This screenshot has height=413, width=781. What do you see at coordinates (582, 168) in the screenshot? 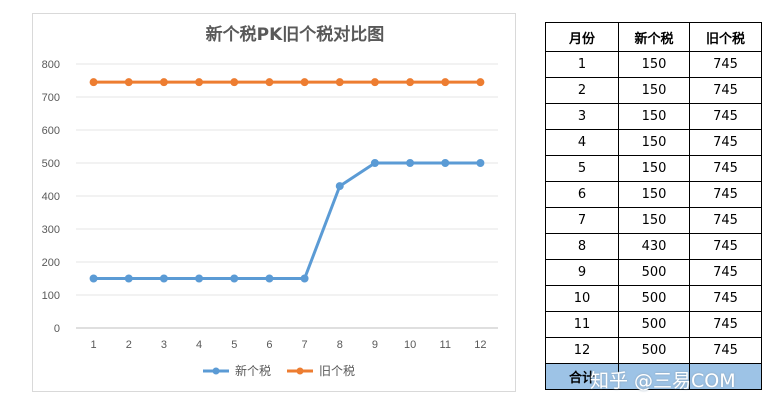
I see `cell-month: 5` at bounding box center [582, 168].